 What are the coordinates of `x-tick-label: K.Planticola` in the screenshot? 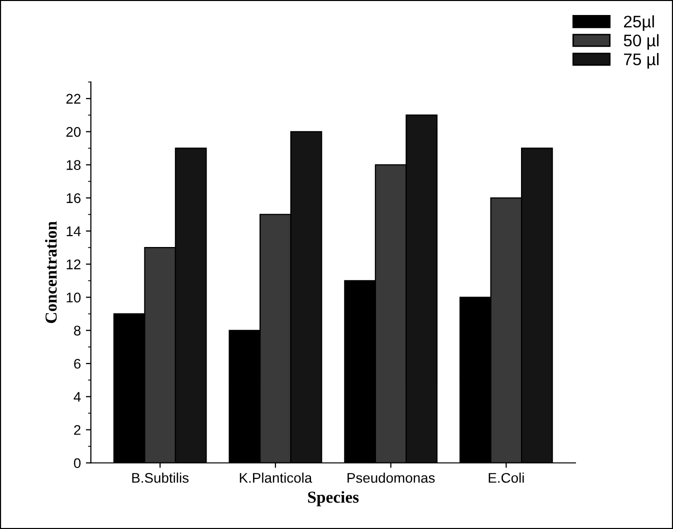 It's located at (276, 477).